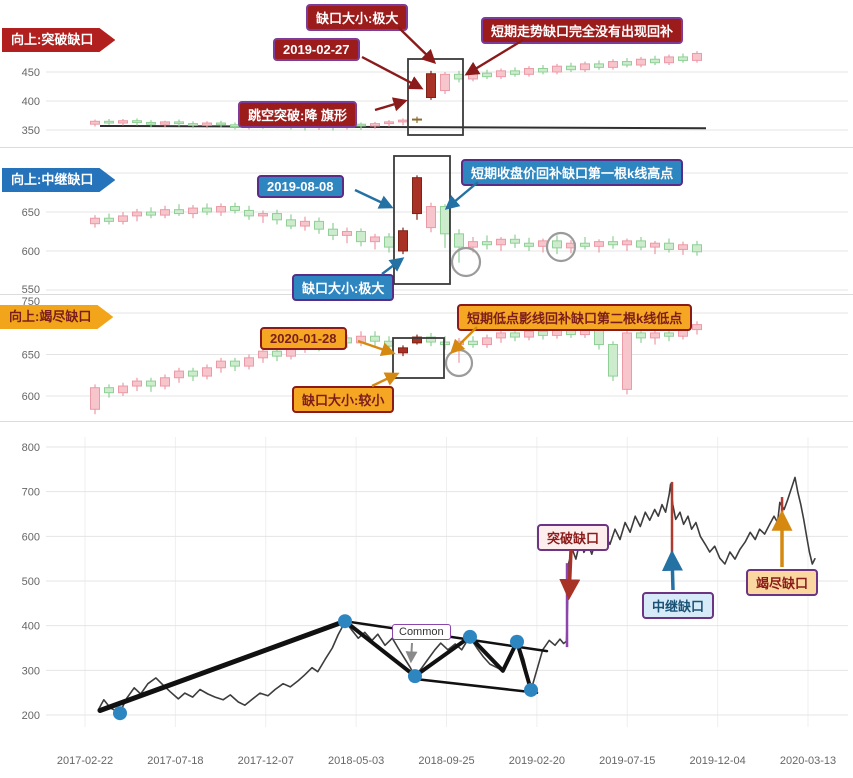 The image size is (853, 778). Describe the element at coordinates (31, 131) in the screenshot. I see `svg-text: 350` at that location.